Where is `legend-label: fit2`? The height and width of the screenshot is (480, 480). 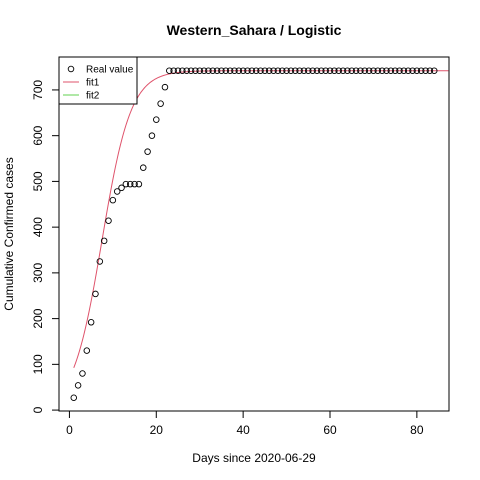
legend-label: fit2 is located at coordinates (93, 96).